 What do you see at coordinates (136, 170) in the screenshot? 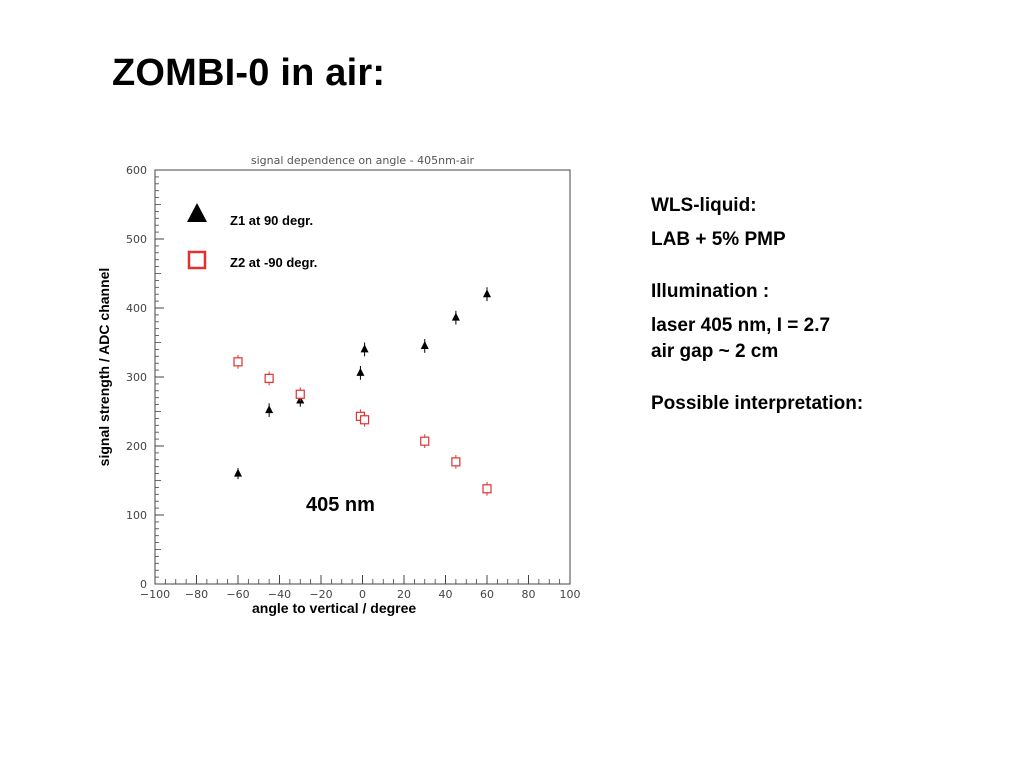
I see `y-tick-label: 600` at bounding box center [136, 170].